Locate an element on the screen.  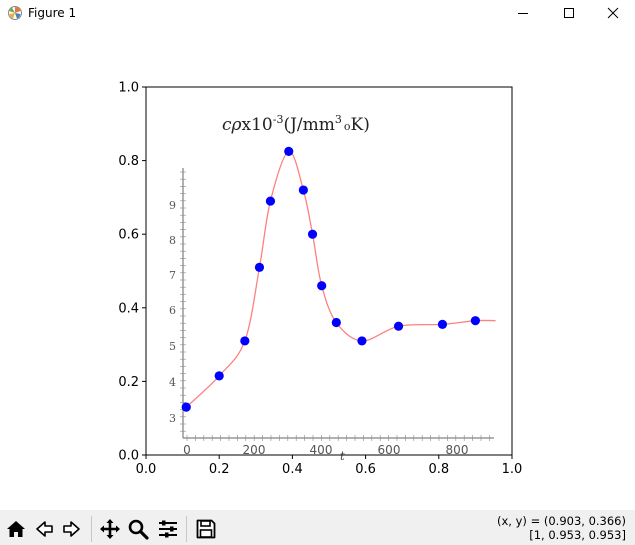
zoom-icon is located at coordinates (138, 529).